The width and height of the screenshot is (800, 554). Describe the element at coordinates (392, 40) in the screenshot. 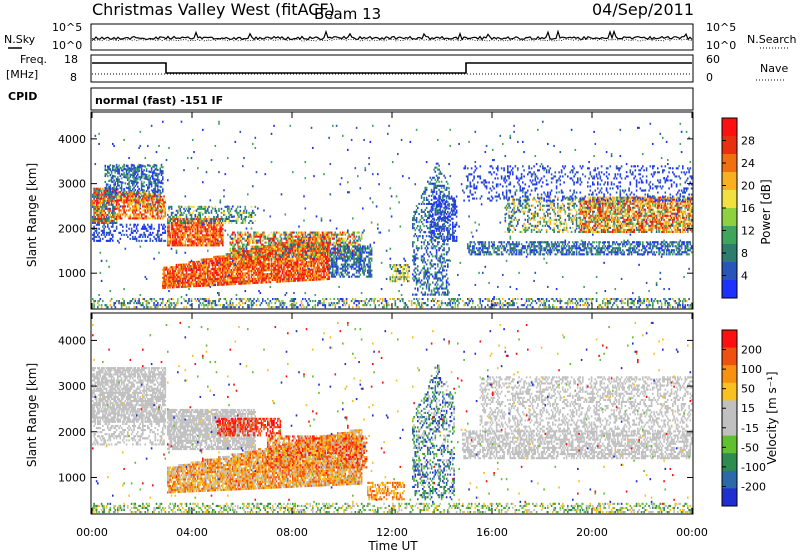

I see `nsearch-trace` at that location.